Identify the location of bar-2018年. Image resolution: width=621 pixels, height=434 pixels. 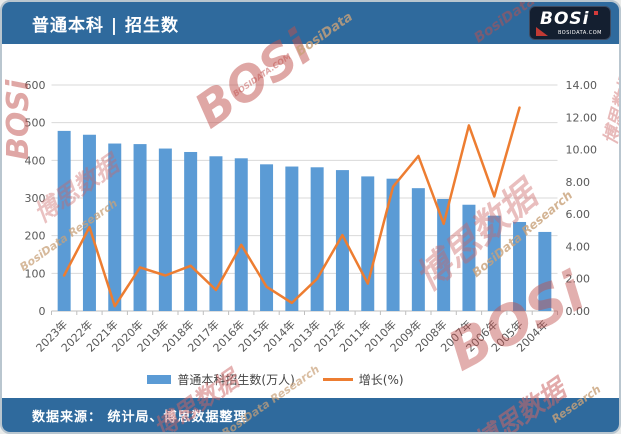
(191, 231).